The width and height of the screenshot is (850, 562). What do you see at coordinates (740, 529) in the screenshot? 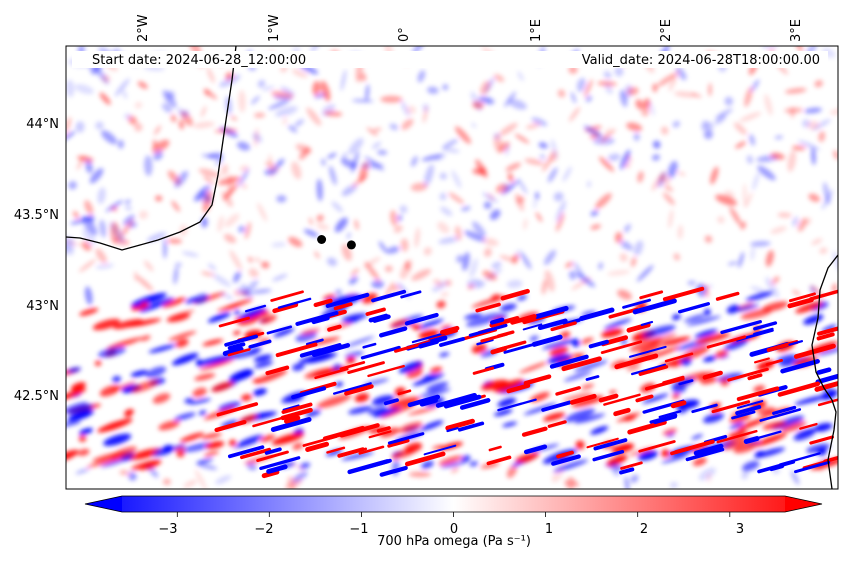
I see `colorbar-tick-label: 3` at bounding box center [740, 529].